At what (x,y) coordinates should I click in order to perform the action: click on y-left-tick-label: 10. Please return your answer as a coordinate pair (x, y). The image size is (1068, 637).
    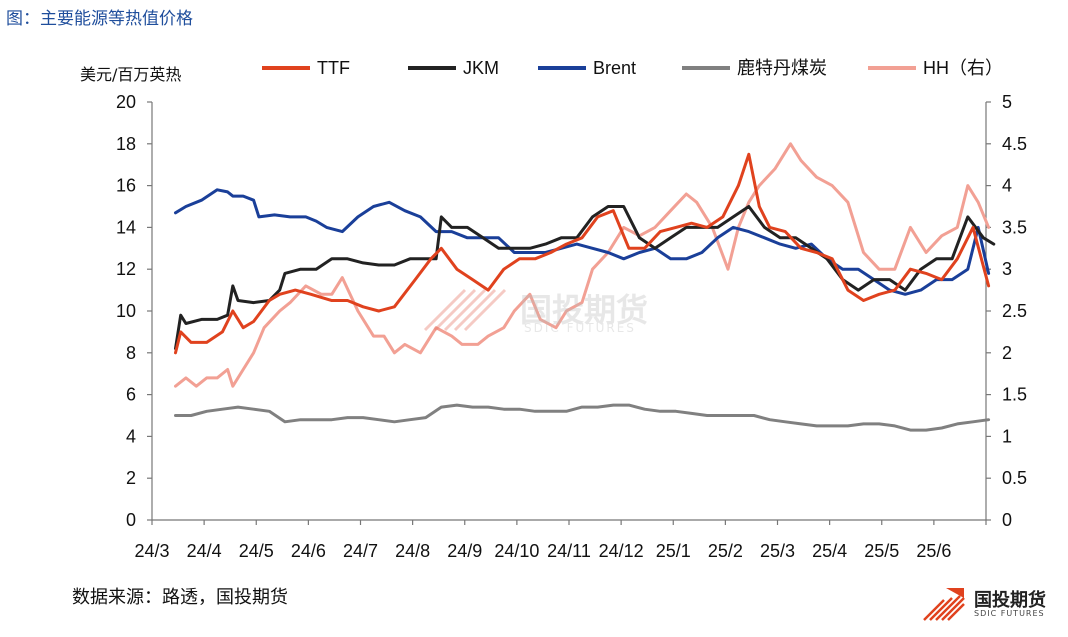
    Looking at the image, I should click on (126, 311).